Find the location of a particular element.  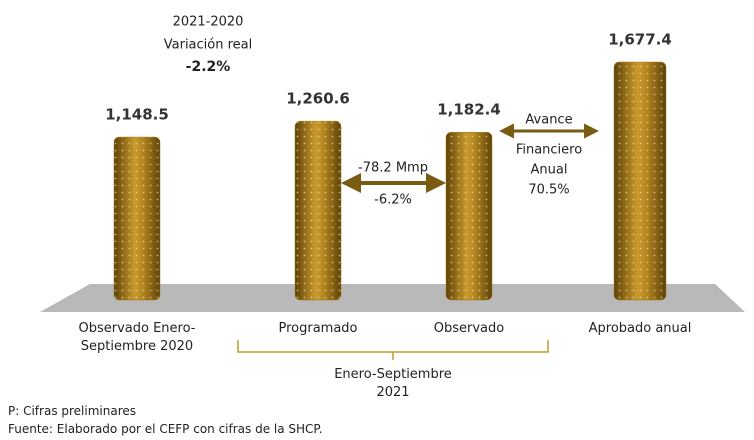

variation-title: Variación real is located at coordinates (208, 45).